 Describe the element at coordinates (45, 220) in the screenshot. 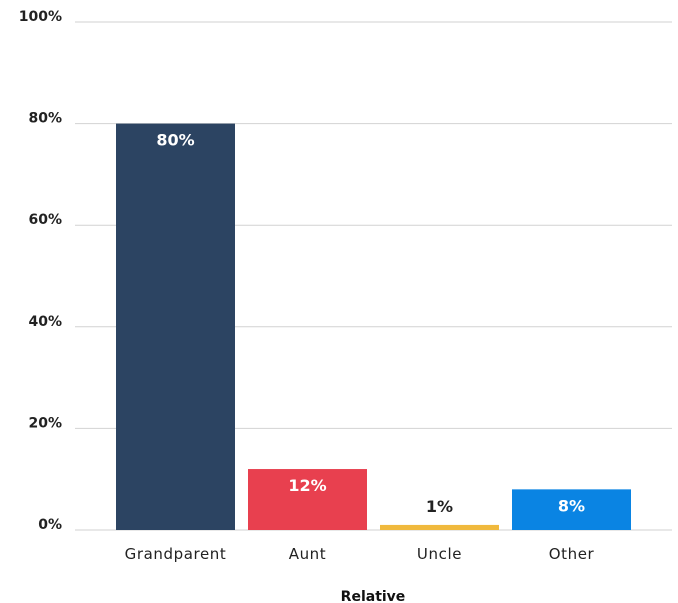

I see `y-tick-label: 60%` at that location.